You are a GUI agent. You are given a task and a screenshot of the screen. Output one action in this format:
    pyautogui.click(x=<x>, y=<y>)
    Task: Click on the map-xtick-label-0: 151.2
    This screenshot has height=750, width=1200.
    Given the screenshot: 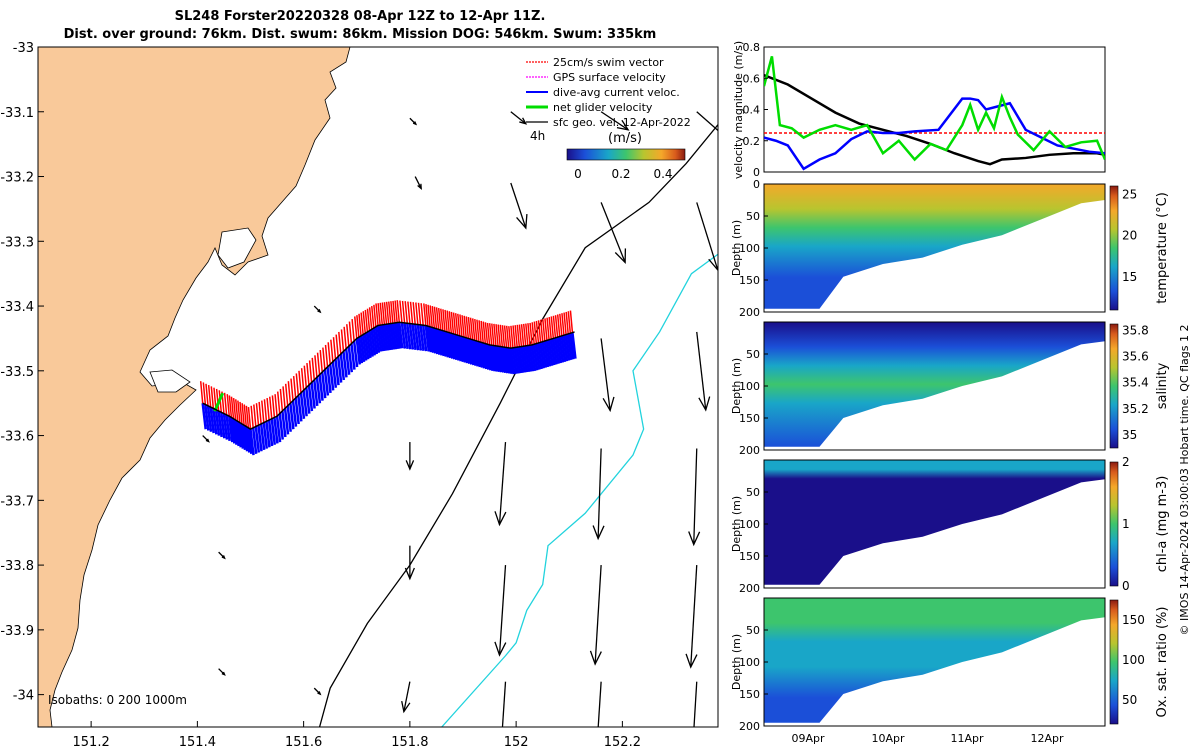 What is the action you would take?
    pyautogui.click(x=91, y=742)
    